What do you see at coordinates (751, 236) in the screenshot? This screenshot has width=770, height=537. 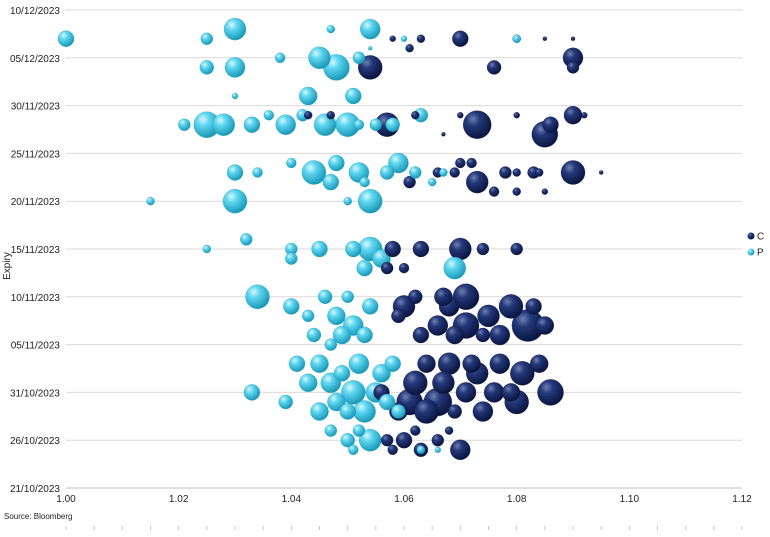 I see `legend-marker-C` at bounding box center [751, 236].